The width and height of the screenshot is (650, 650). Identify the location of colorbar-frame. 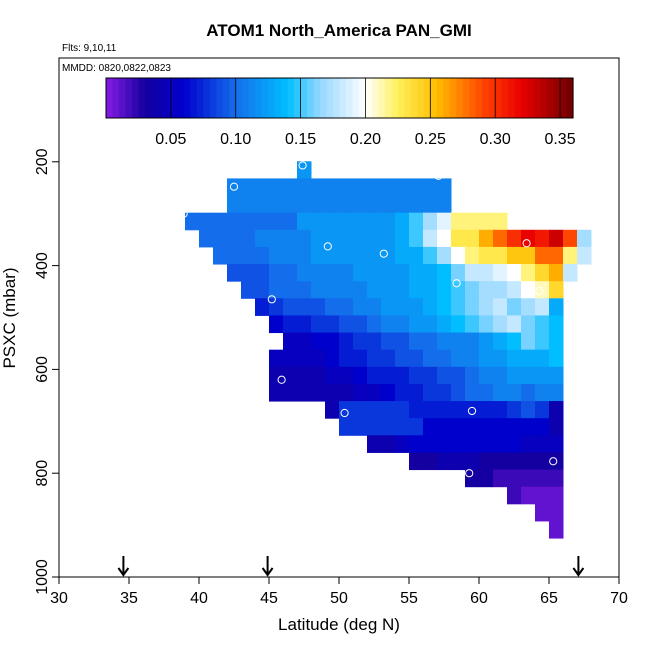
(339, 98).